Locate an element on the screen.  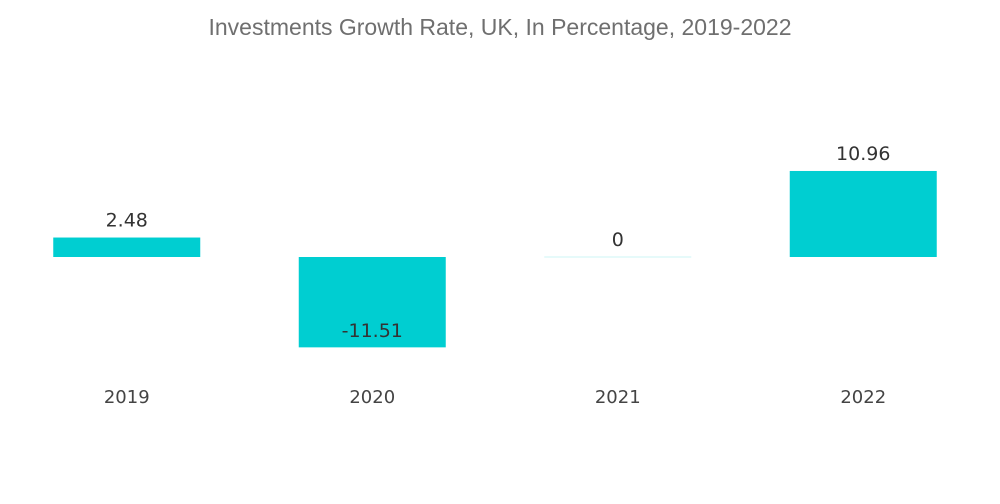
x-tick-2020: 2020 is located at coordinates (372, 397).